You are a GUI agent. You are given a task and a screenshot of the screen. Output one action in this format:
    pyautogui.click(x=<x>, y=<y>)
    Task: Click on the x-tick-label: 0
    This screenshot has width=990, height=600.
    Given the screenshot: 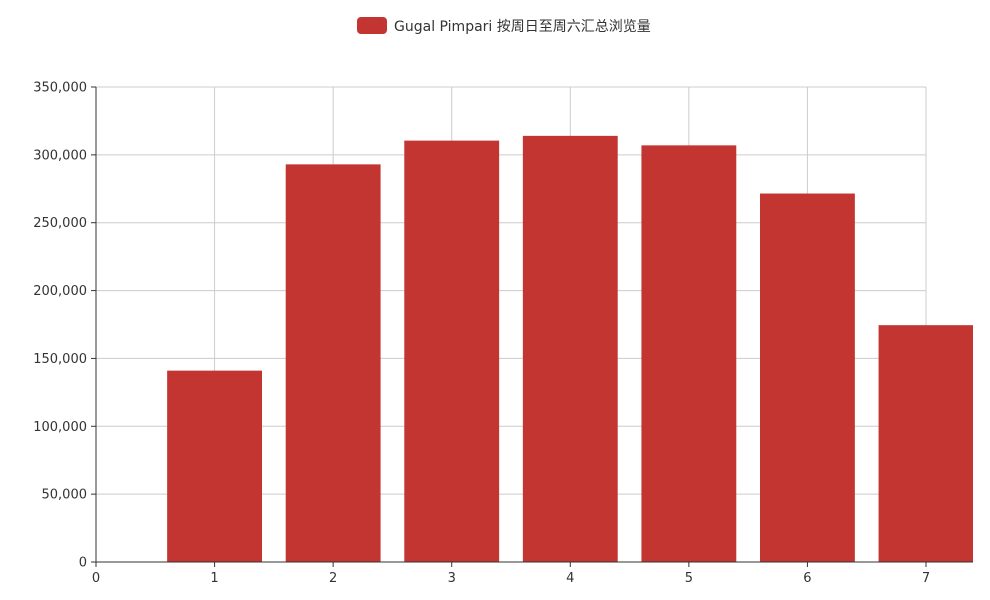 What is the action you would take?
    pyautogui.click(x=96, y=578)
    